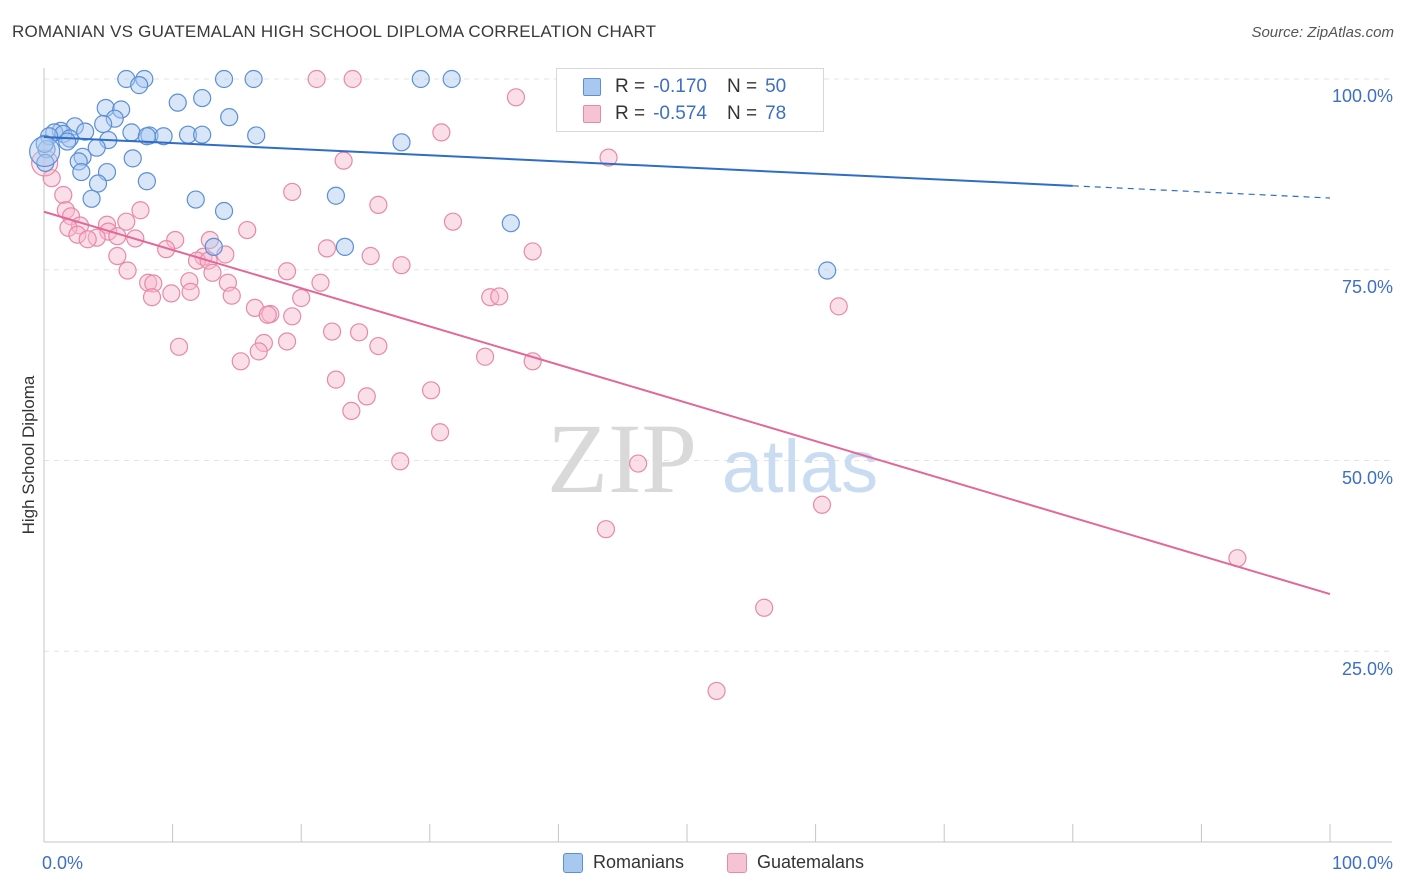 The width and height of the screenshot is (1406, 892). Describe the element at coordinates (28, 455) in the screenshot. I see `y-axis-label: High School Diploma` at that location.